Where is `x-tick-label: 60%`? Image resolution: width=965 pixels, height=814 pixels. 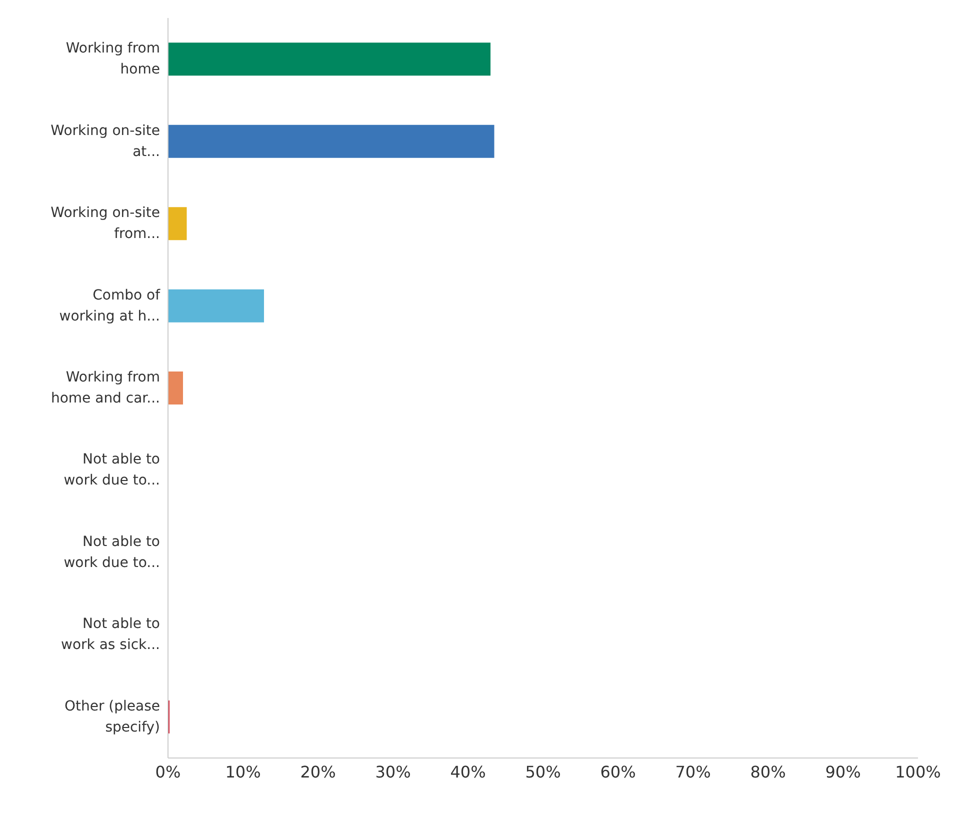 x-tick-label: 60% is located at coordinates (618, 772).